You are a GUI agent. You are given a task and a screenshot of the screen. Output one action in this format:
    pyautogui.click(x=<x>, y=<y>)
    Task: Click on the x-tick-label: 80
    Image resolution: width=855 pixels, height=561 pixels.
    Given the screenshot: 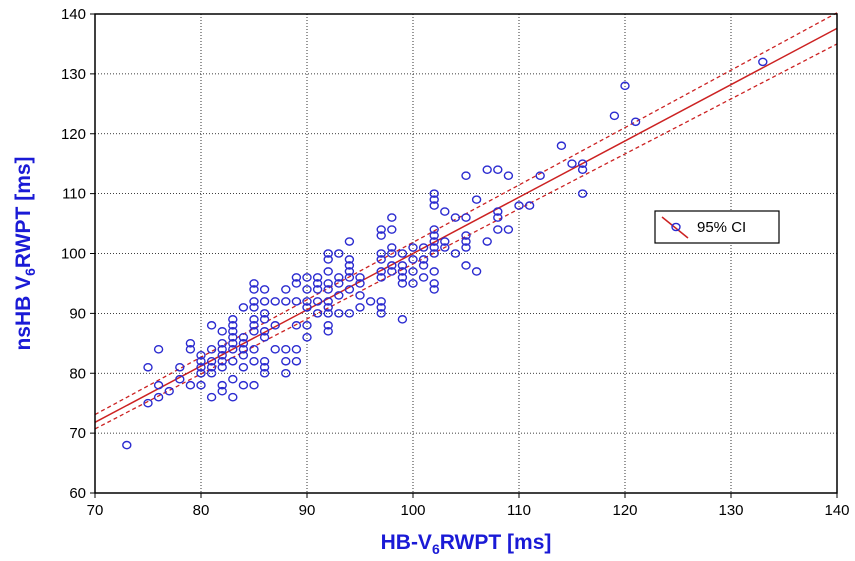 What is the action you would take?
    pyautogui.click(x=201, y=510)
    